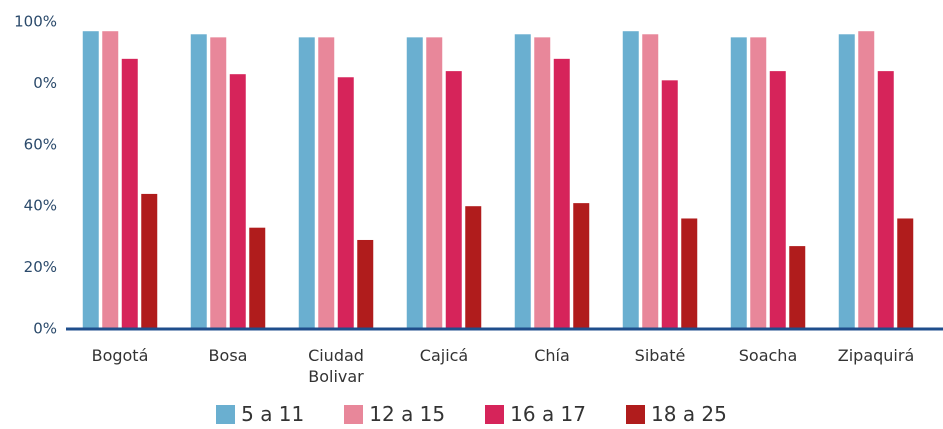  What do you see at coordinates (548, 414) in the screenshot?
I see `legend-label: 16 a 17` at bounding box center [548, 414].